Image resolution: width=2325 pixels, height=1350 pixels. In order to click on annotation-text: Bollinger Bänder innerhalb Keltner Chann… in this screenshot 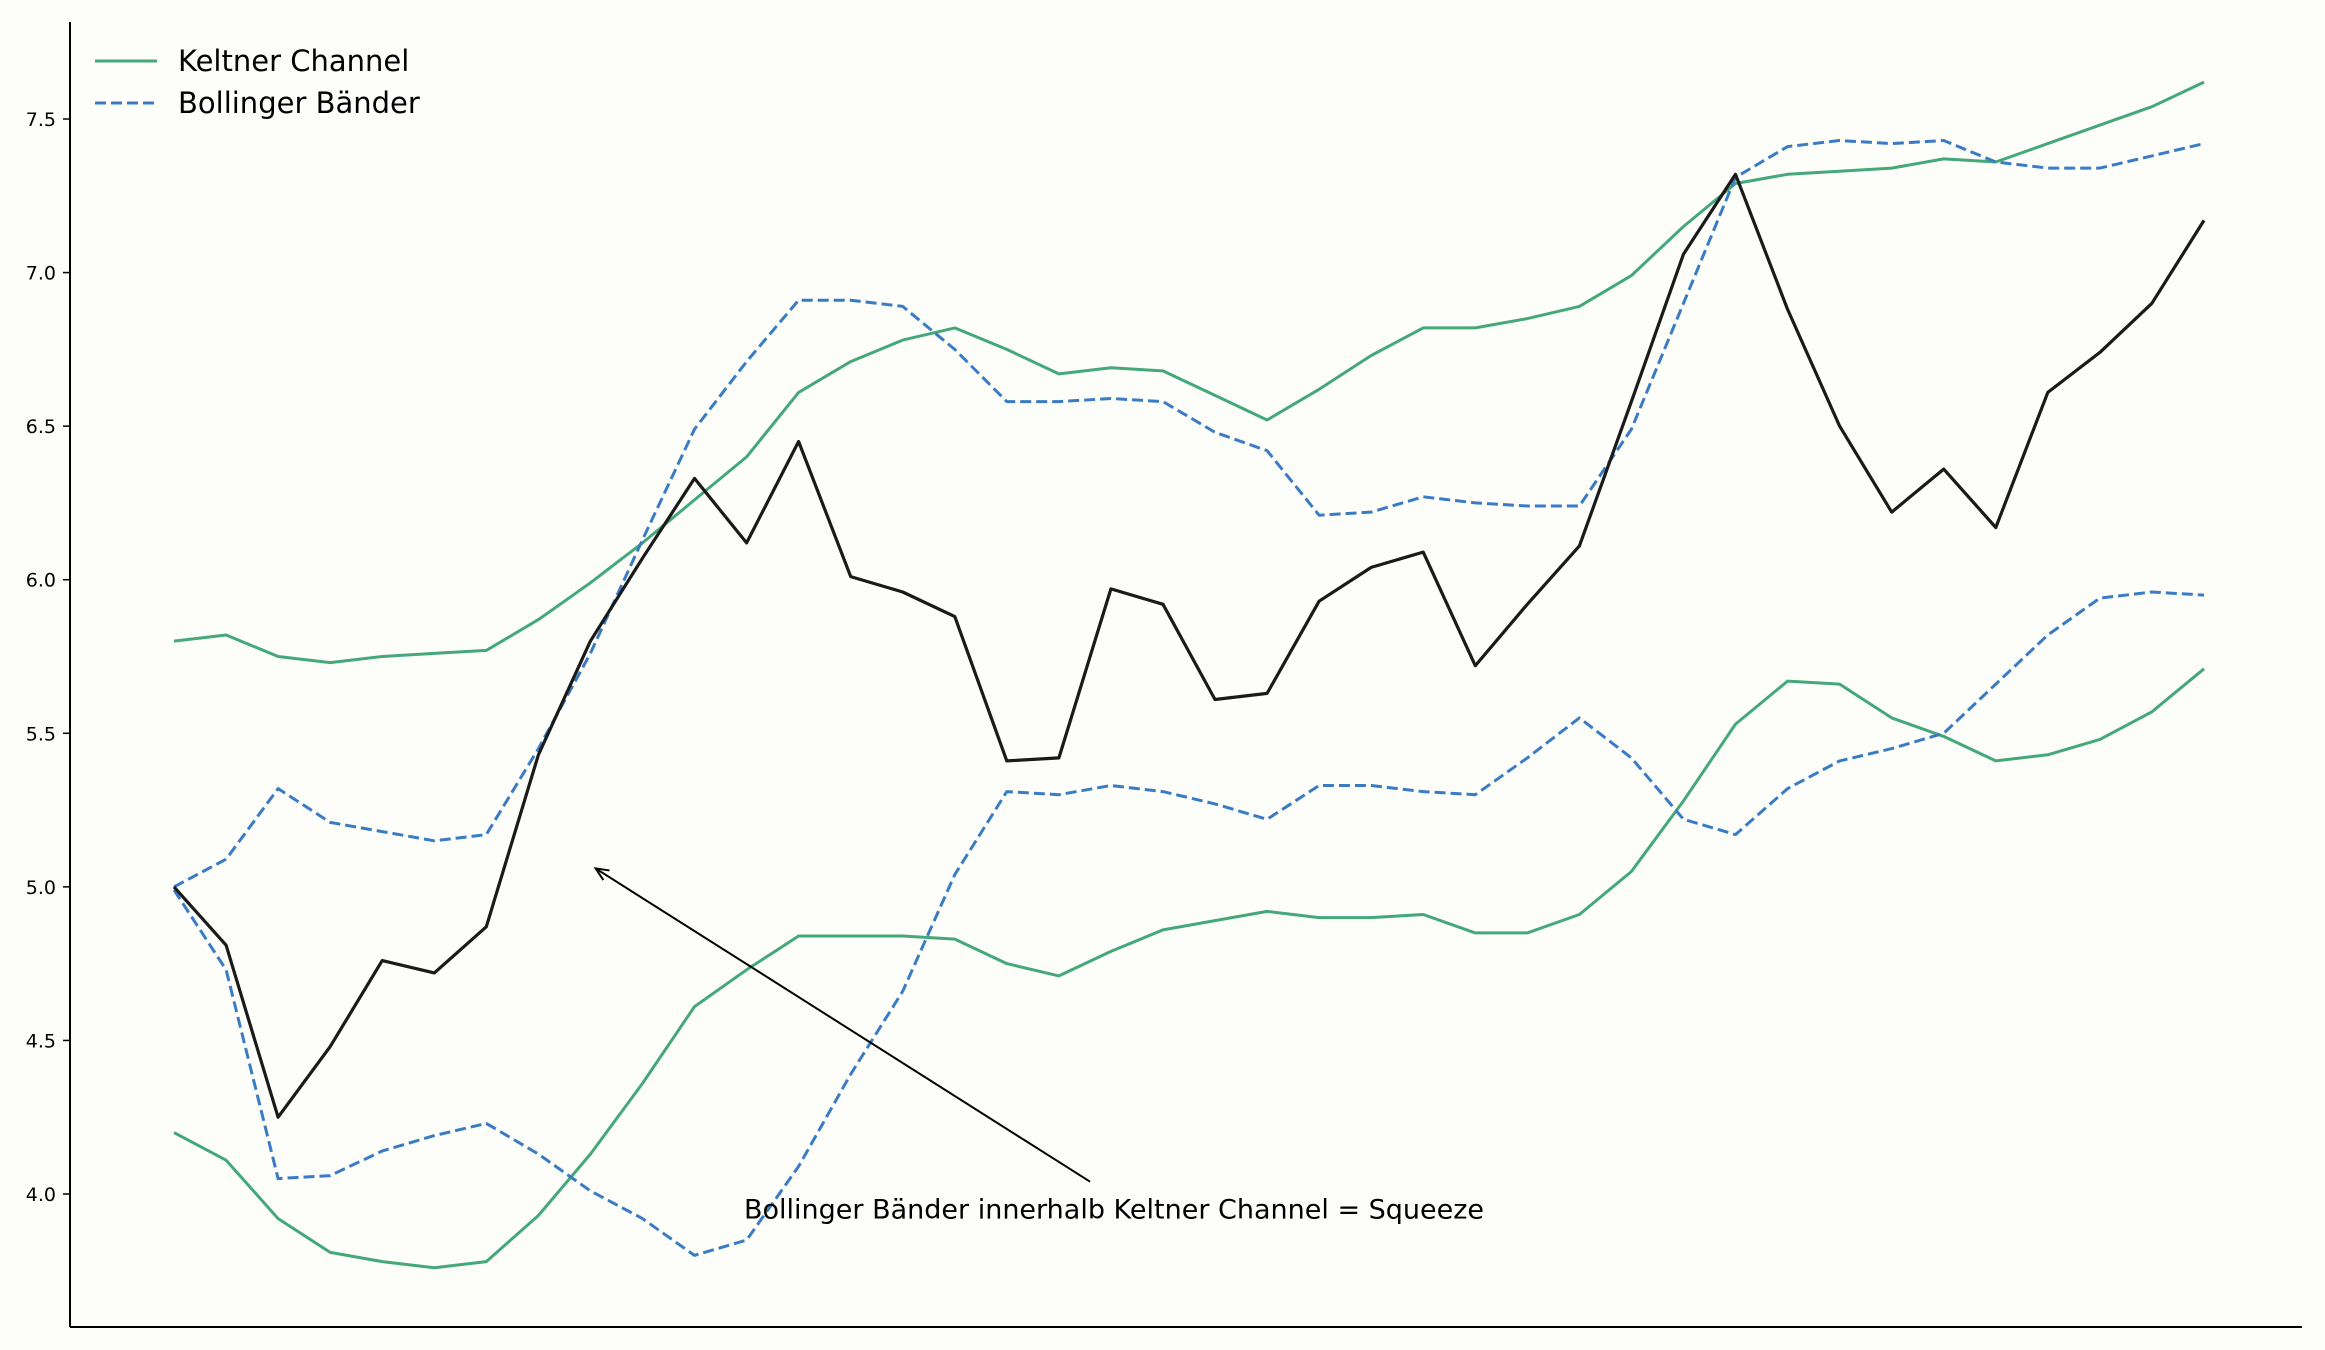, I will do `click(1114, 1210)`.